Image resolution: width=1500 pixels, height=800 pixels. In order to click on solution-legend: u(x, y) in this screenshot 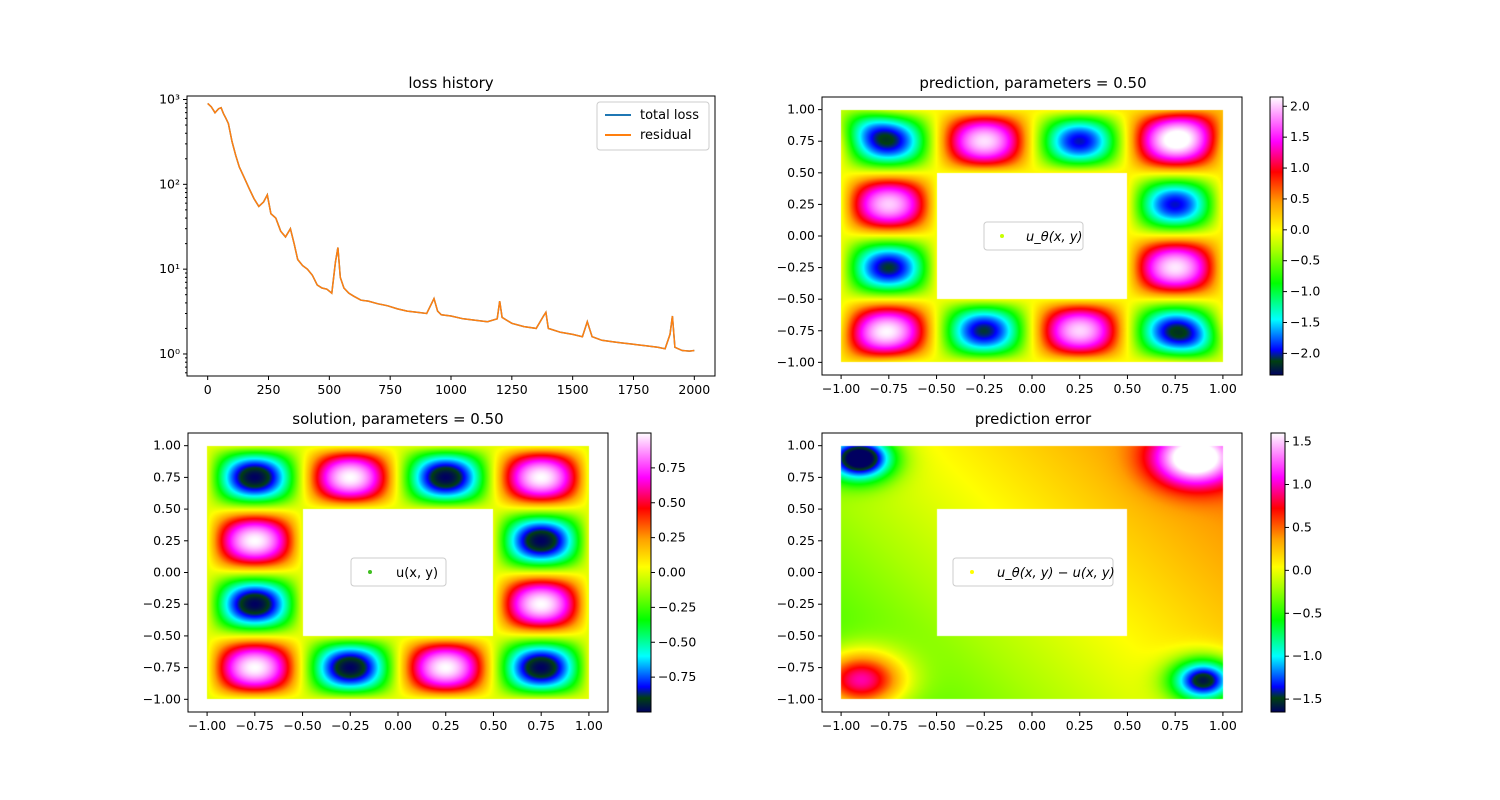, I will do `click(398, 572)`.